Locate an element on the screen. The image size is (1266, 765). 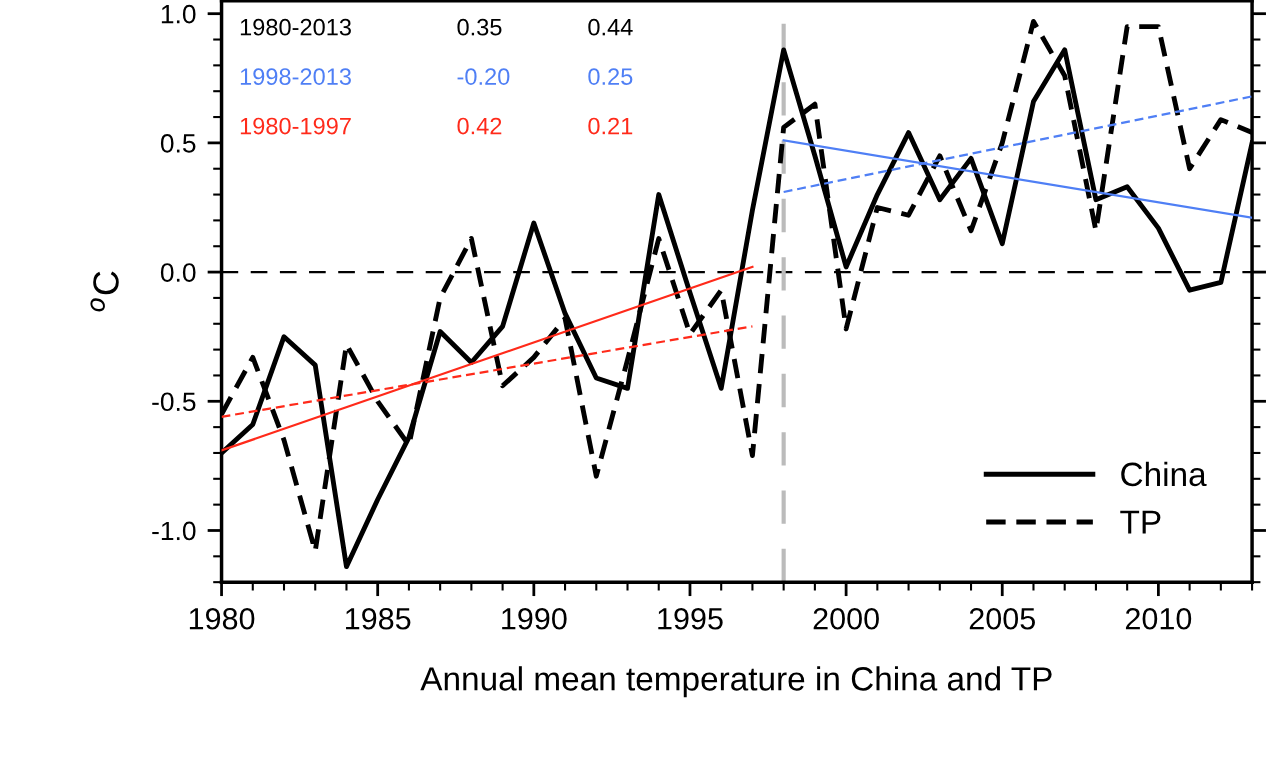
x-tick-label: 2000 is located at coordinates (846, 618).